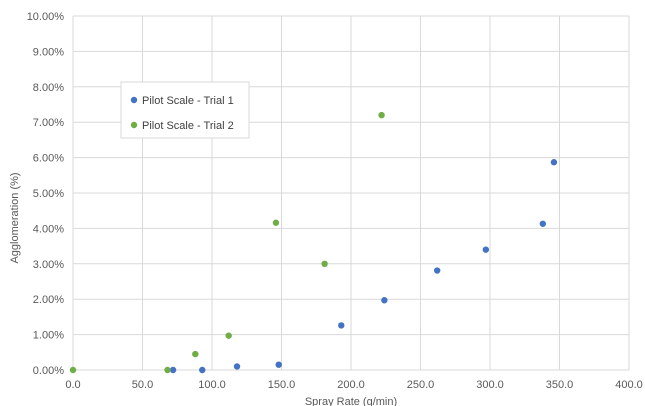 The height and width of the screenshot is (406, 645). I want to click on x-tick-label: 100.0, so click(212, 385).